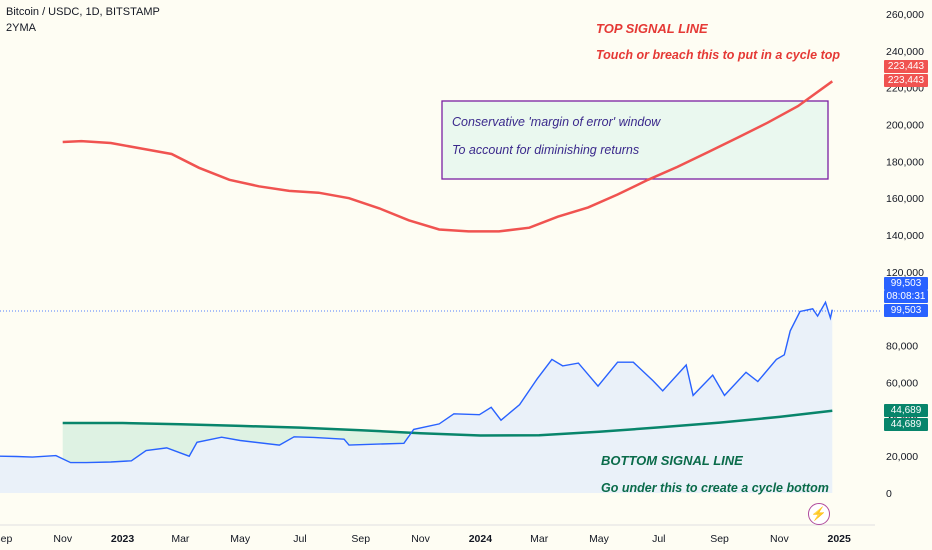  What do you see at coordinates (889, 494) in the screenshot?
I see `y-tick-label: 0` at bounding box center [889, 494].